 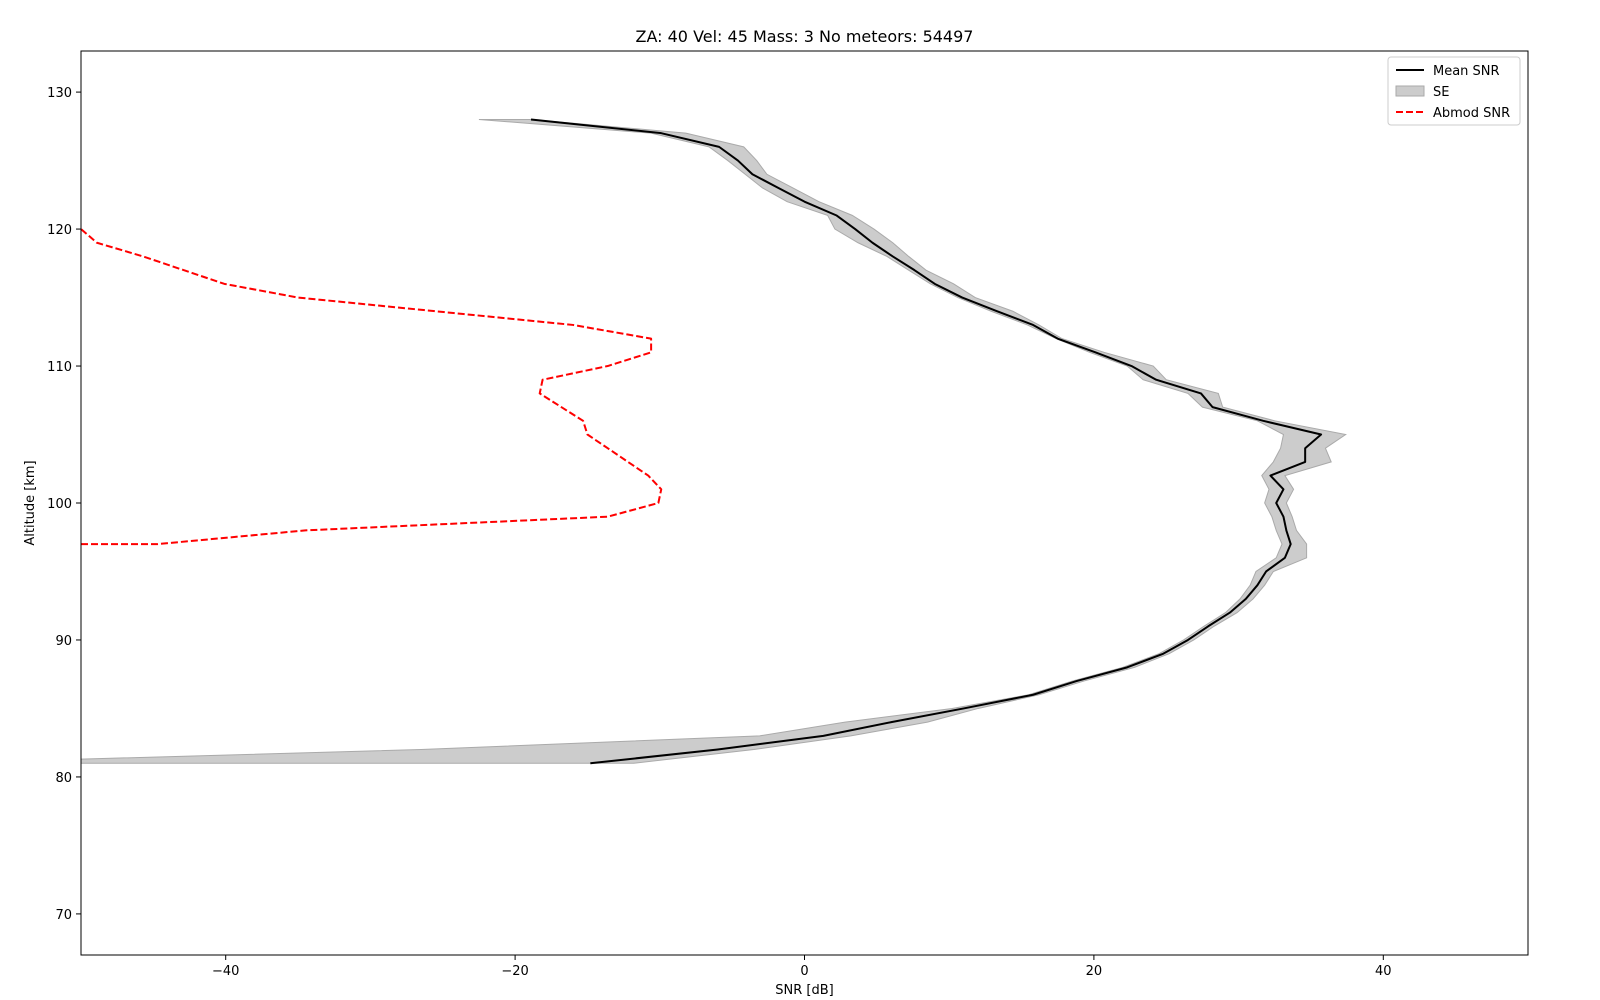 I want to click on y-tick-label: 80, so click(x=63, y=778).